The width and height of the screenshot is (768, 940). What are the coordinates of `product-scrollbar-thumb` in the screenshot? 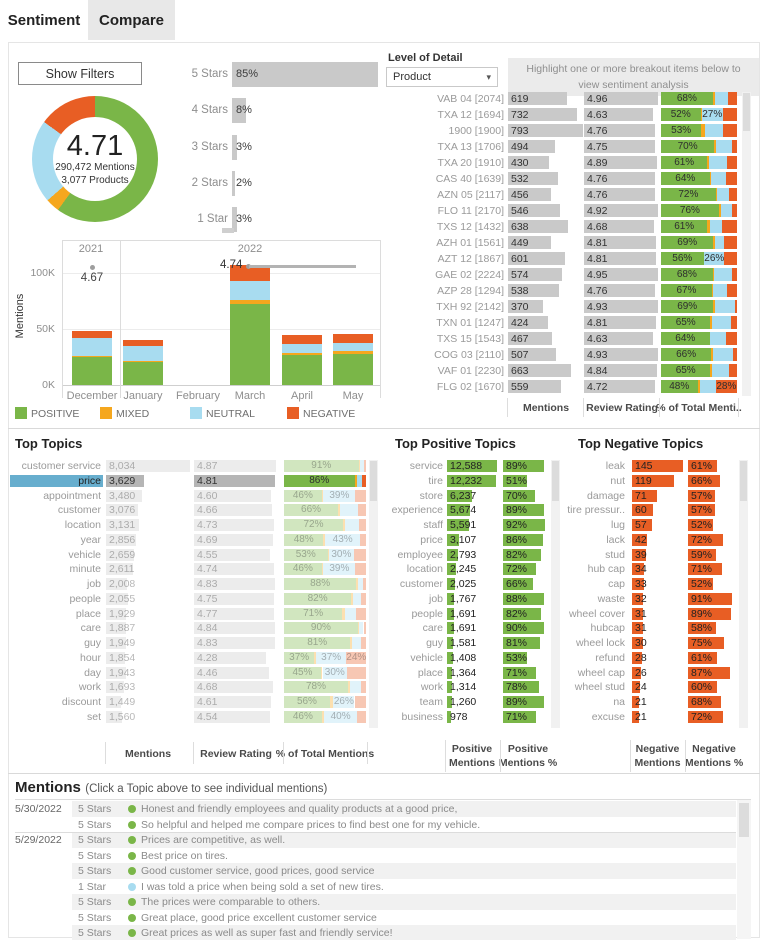 It's located at (746, 112).